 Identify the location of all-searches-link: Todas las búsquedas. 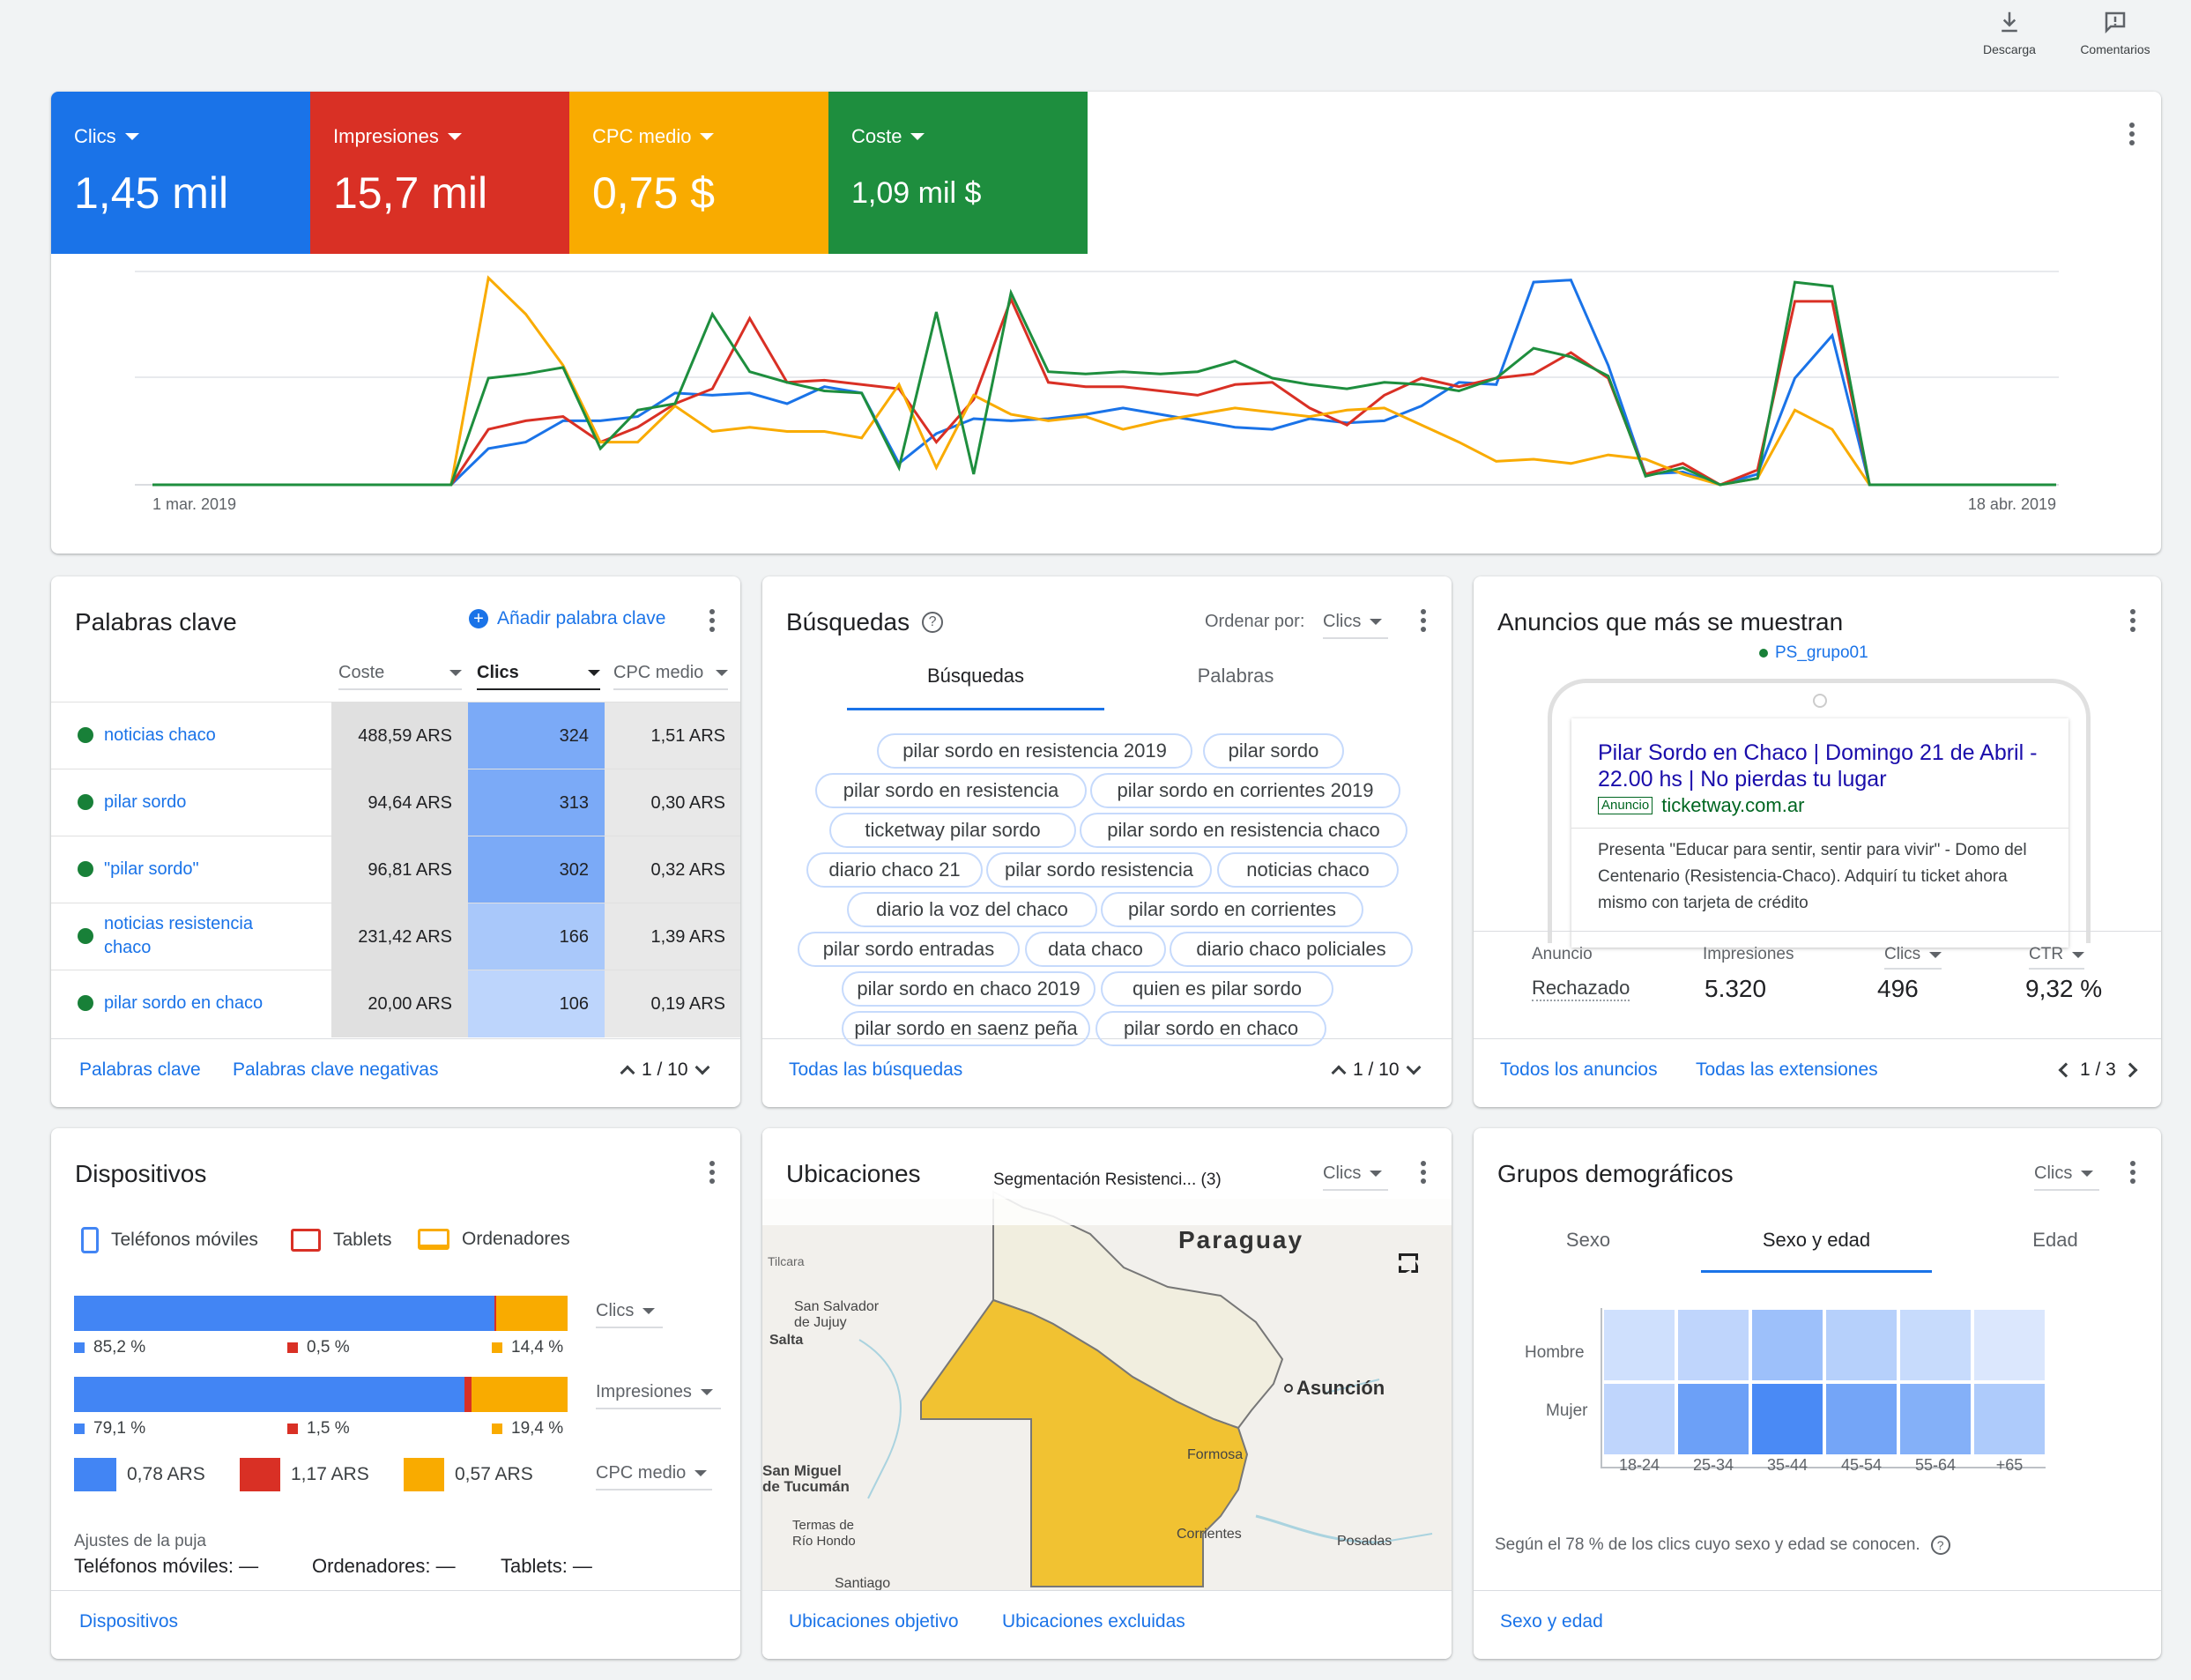
(876, 1069).